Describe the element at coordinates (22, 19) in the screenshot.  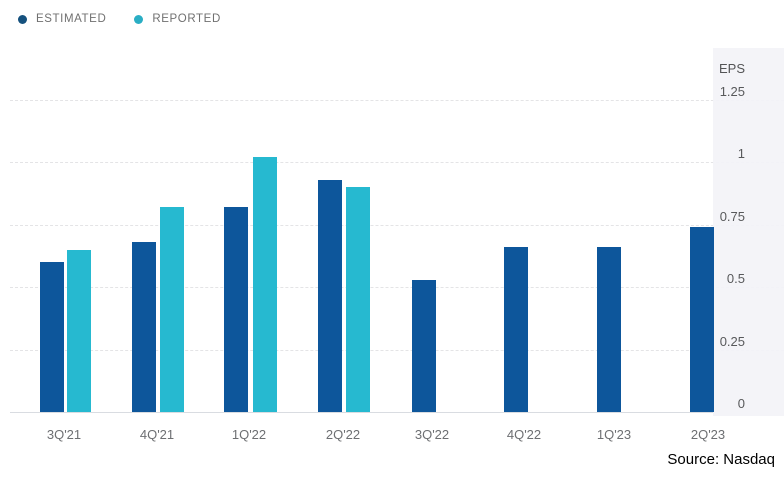
I see `estimated-series-dot-icon` at that location.